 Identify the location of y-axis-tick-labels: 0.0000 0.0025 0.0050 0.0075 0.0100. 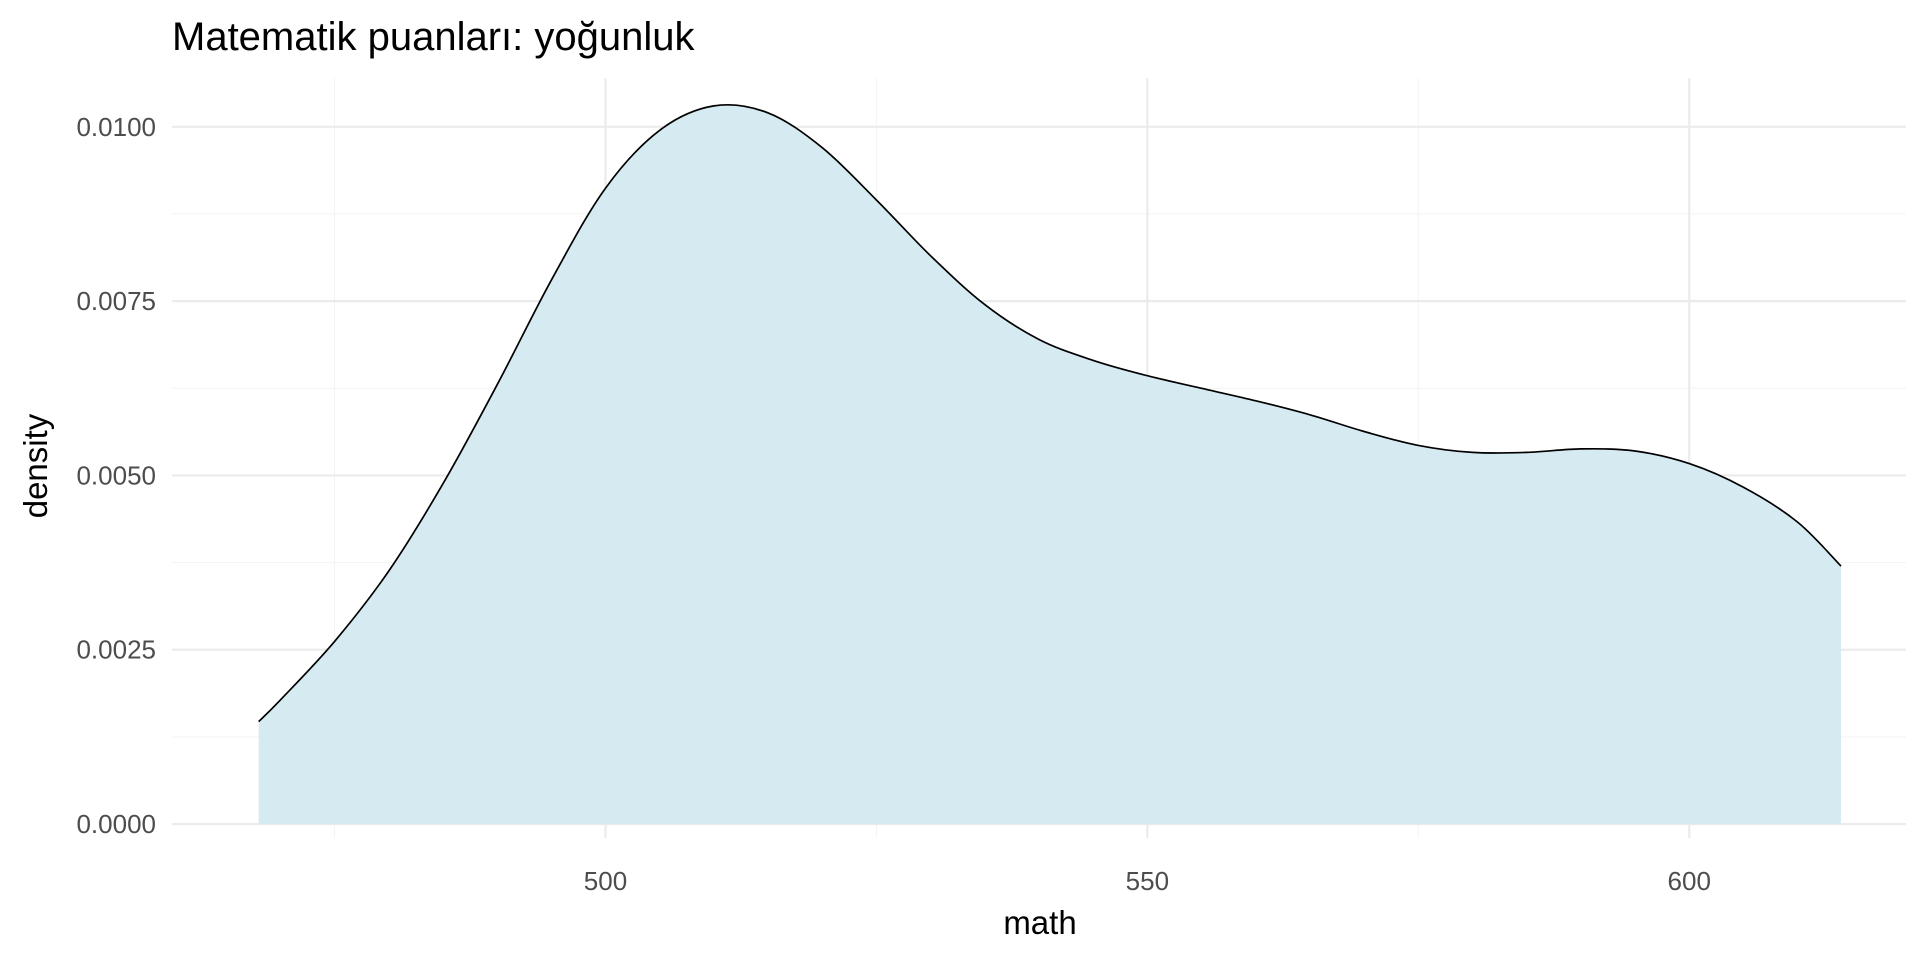
(116, 475).